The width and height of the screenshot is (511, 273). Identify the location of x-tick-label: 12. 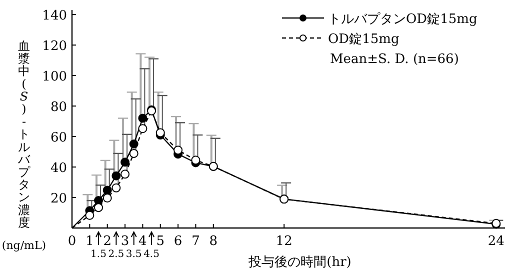
(284, 241).